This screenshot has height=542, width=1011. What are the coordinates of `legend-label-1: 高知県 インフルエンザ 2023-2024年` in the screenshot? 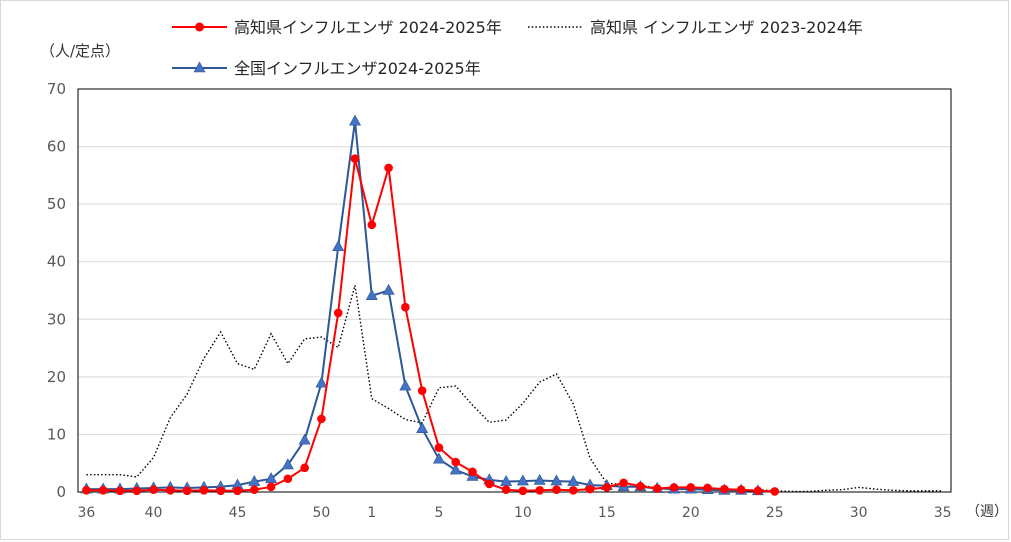 It's located at (726, 27).